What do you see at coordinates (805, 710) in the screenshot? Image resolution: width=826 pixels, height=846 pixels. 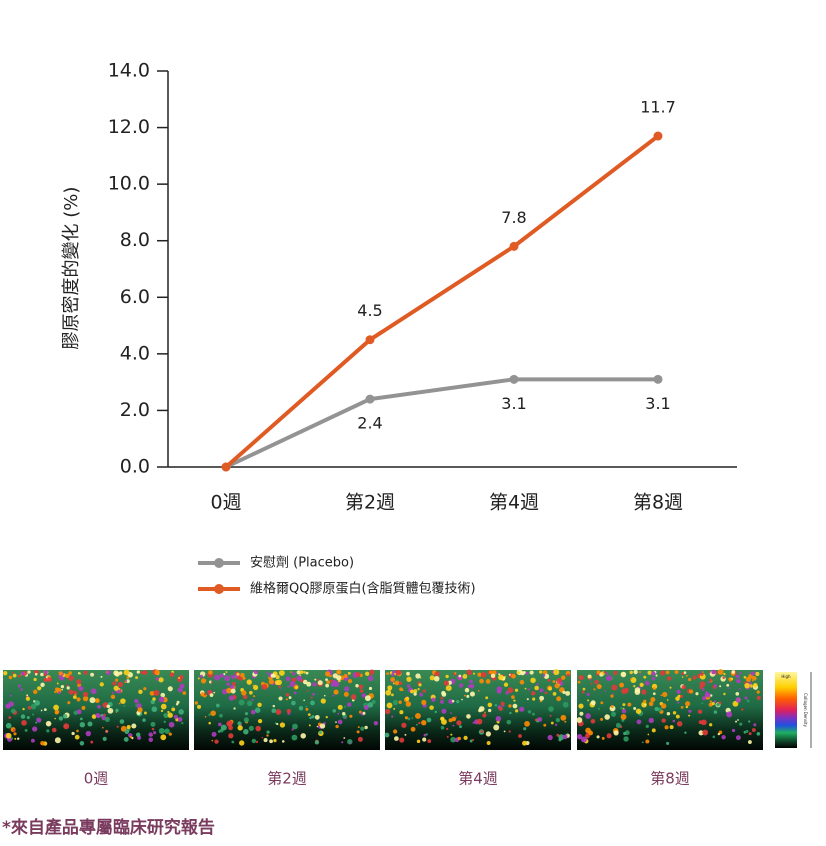 I see `scale-title: Collagen Density` at bounding box center [805, 710].